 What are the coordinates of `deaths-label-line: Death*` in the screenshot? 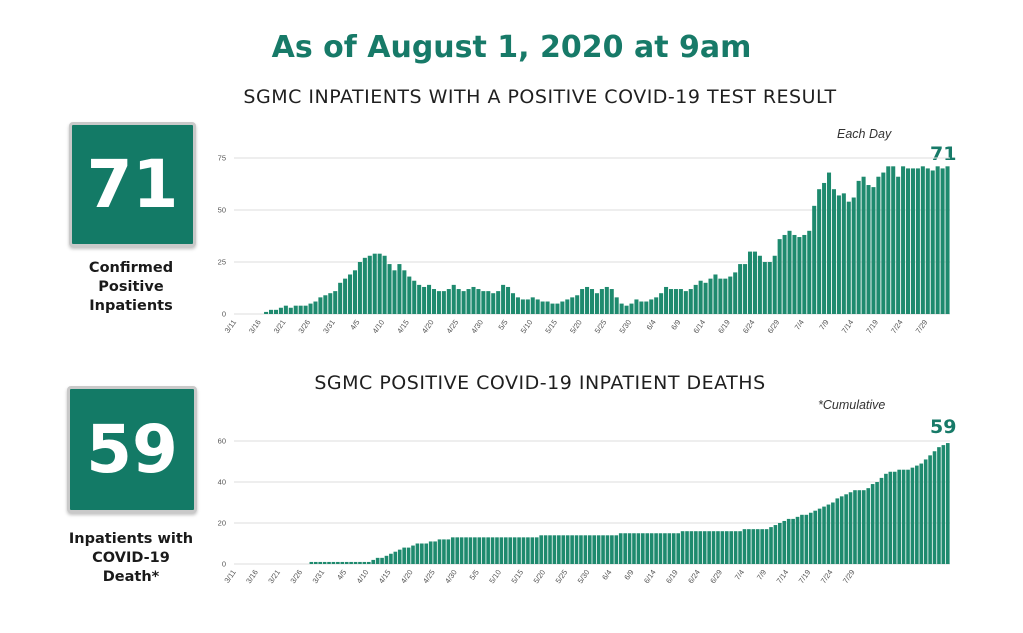 It's located at (131, 577).